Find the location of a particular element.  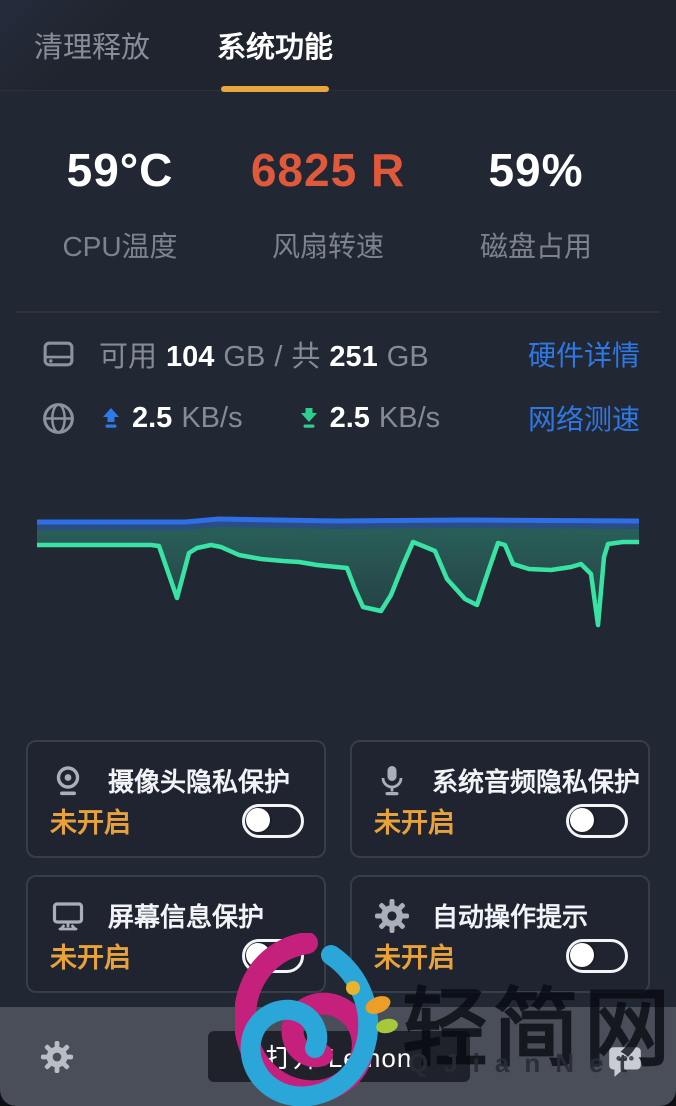

disk-total-unit: GB is located at coordinates (407, 357).